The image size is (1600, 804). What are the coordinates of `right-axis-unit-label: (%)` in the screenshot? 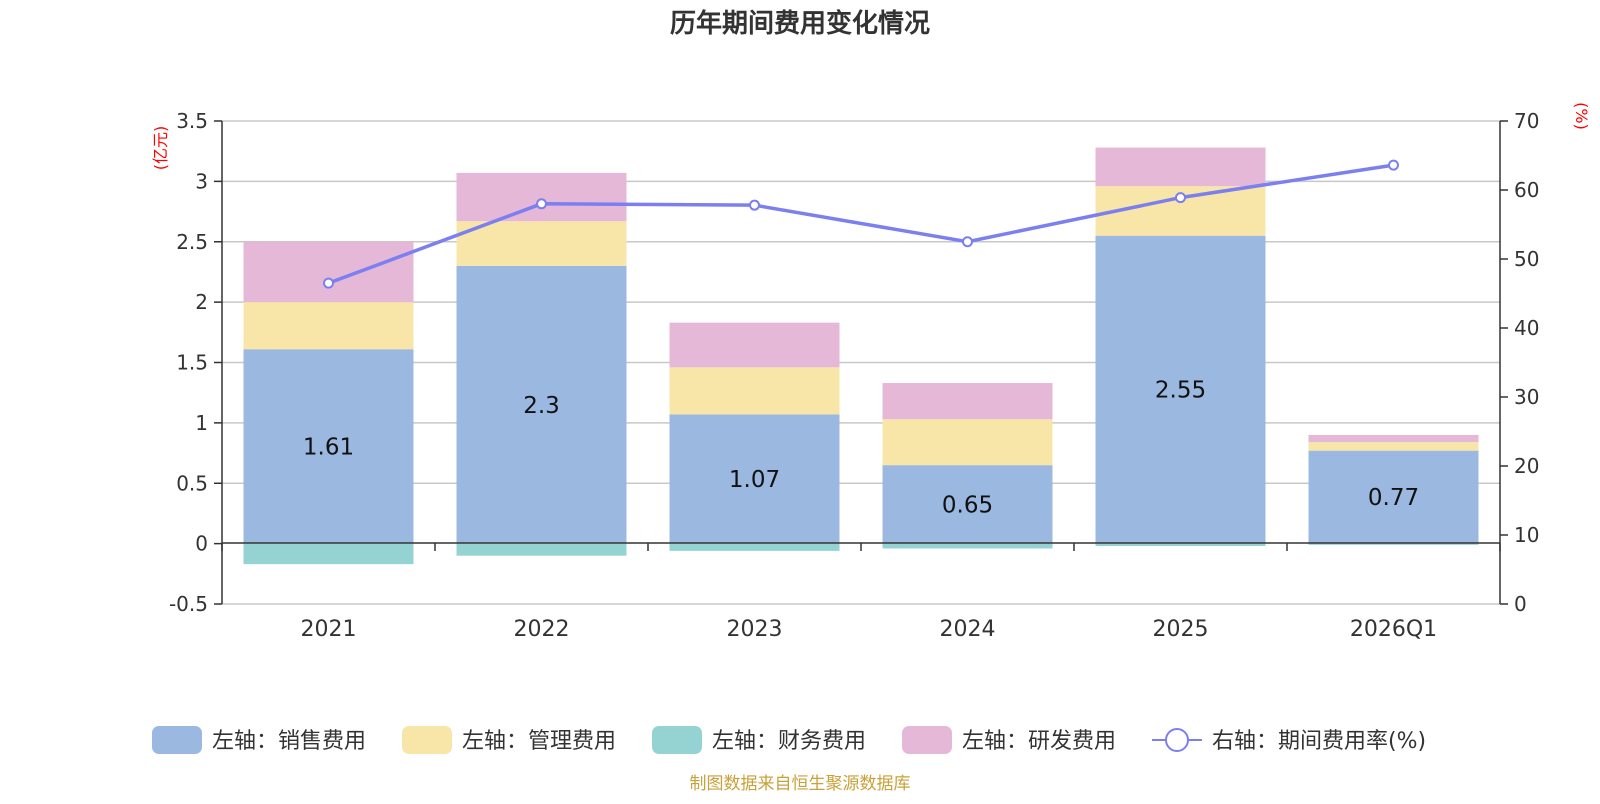 It's located at (1581, 116).